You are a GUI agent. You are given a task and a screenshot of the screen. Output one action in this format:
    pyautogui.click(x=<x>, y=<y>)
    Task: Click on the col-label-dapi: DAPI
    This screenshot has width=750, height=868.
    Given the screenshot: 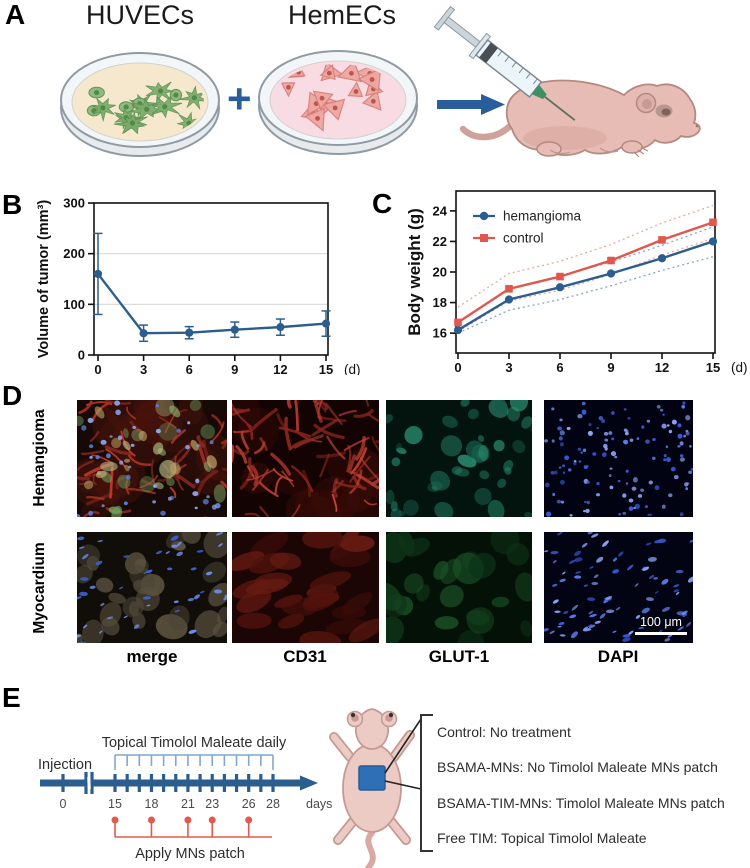 What is the action you would take?
    pyautogui.click(x=618, y=656)
    